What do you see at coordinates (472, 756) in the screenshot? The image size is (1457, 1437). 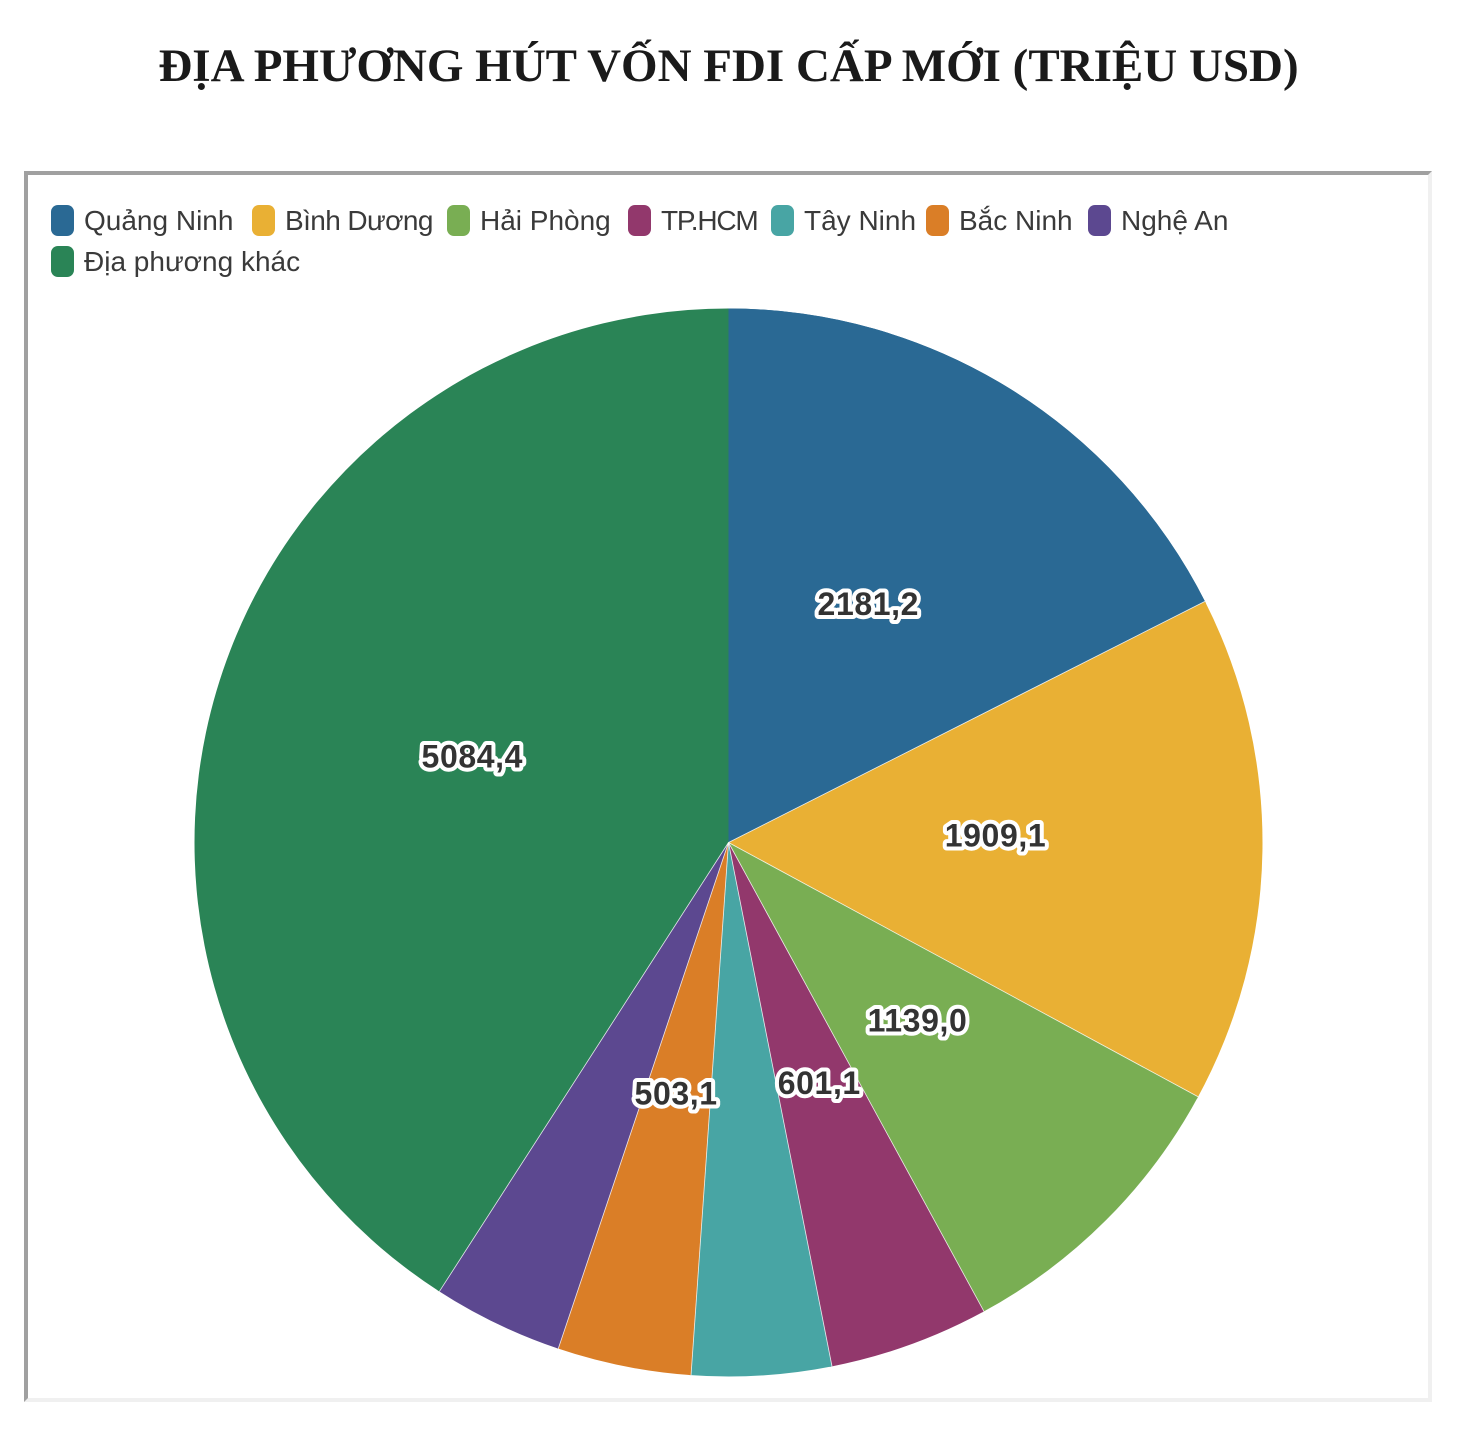 I see `svg-text: 5084,4` at bounding box center [472, 756].